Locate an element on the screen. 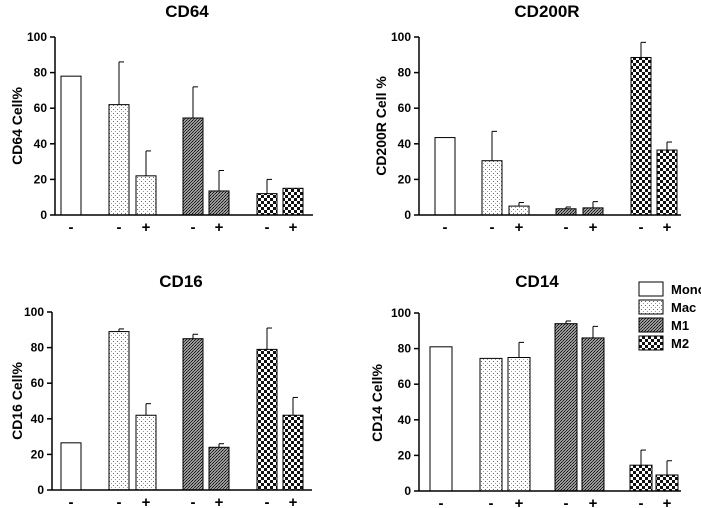 The image size is (701, 508). legend-swatch-mac is located at coordinates (651, 307).